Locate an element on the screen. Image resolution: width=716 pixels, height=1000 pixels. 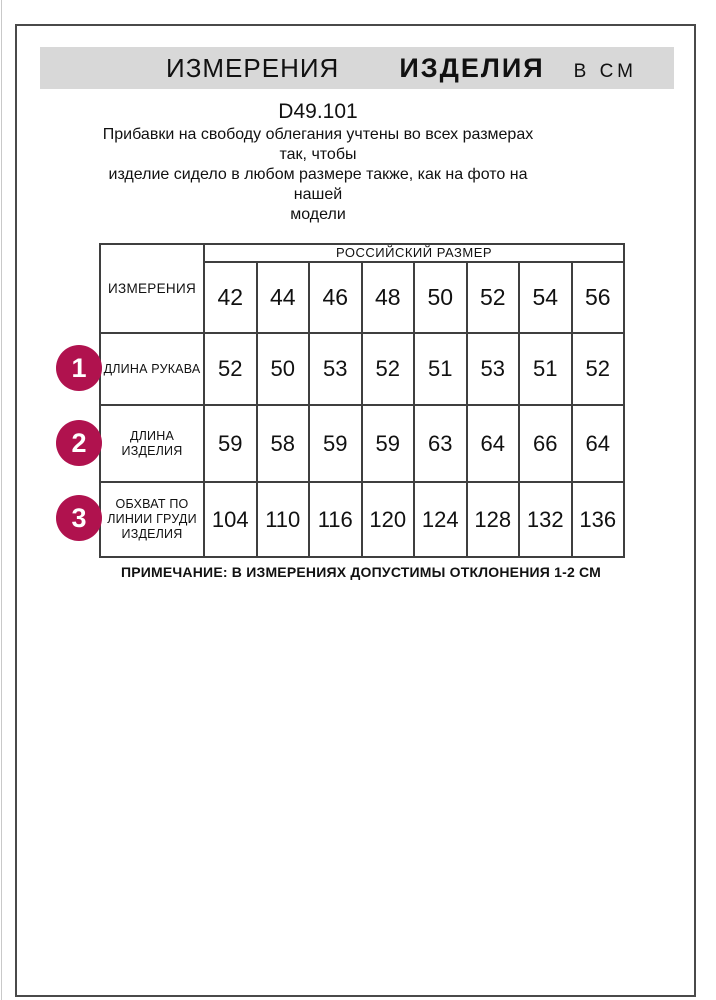
measurement-value: 63 is located at coordinates (440, 443).